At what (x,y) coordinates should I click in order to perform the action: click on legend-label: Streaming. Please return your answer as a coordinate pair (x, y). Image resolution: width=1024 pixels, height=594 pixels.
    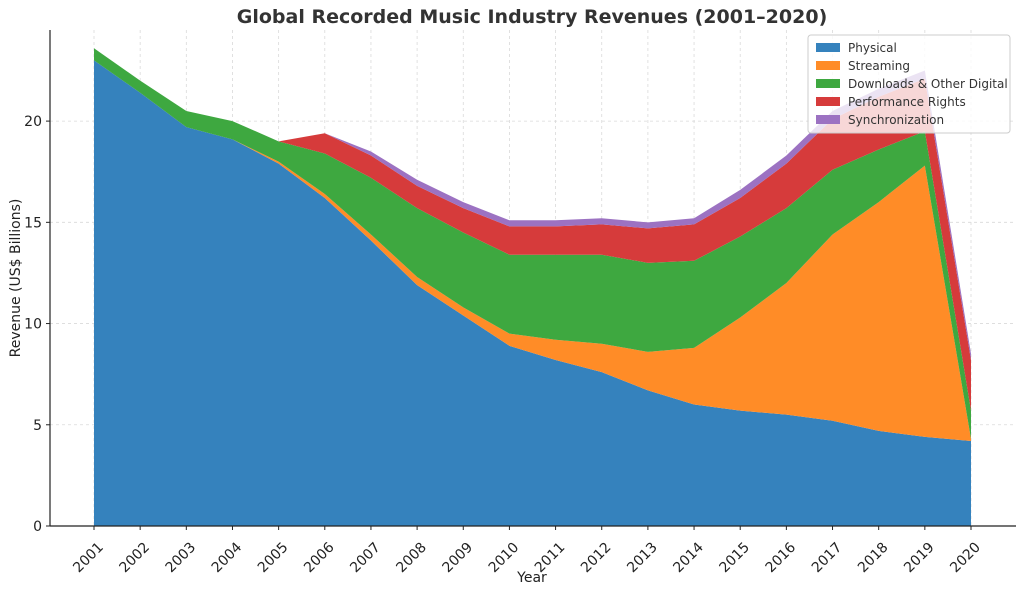
    Looking at the image, I should click on (879, 66).